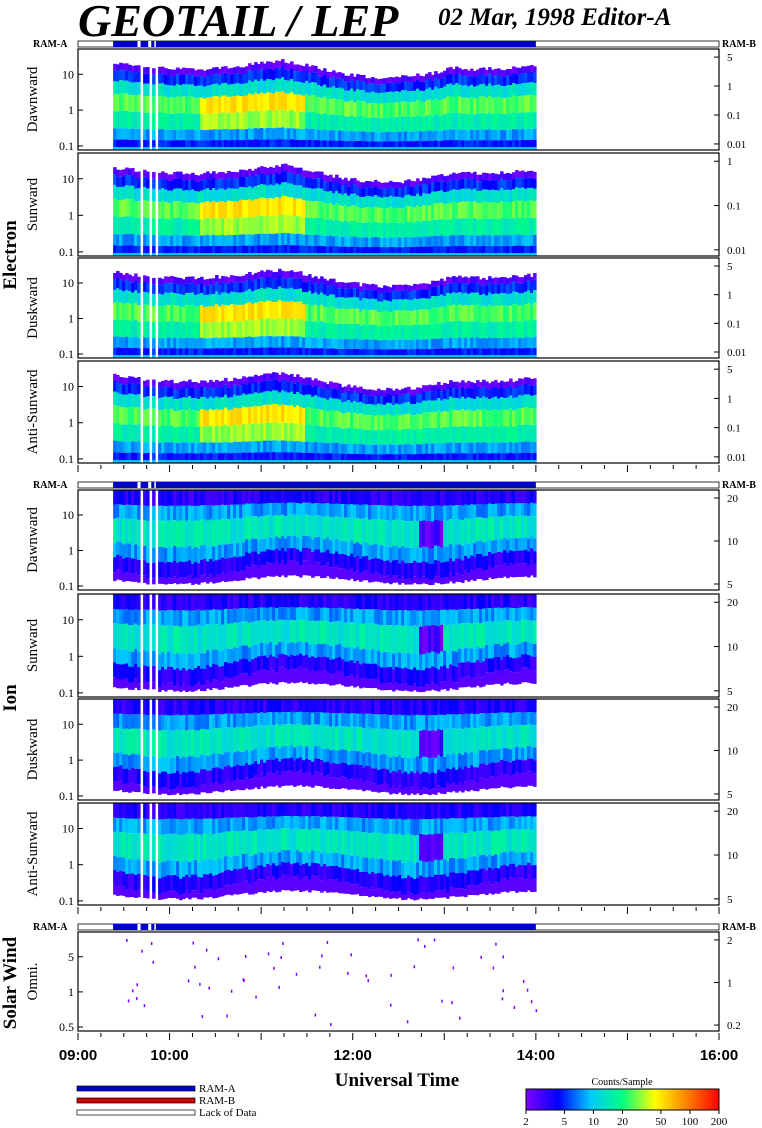 The image size is (762, 1128). Describe the element at coordinates (10, 698) in the screenshot. I see `group-label: Ion` at that location.